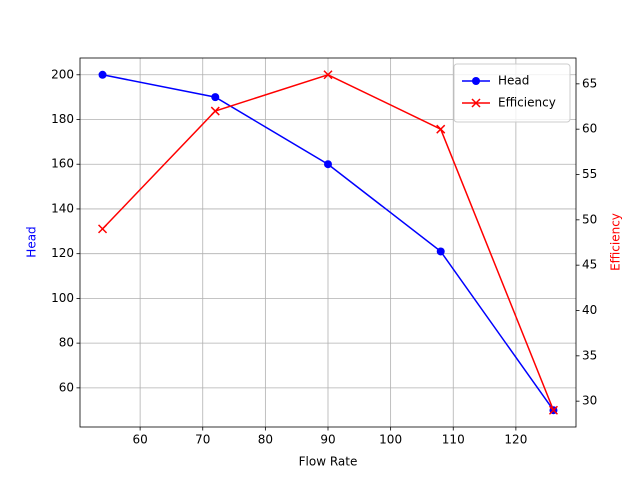 The height and width of the screenshot is (480, 640). What do you see at coordinates (139, 440) in the screenshot?
I see `x-tick-label: 60` at bounding box center [139, 440].